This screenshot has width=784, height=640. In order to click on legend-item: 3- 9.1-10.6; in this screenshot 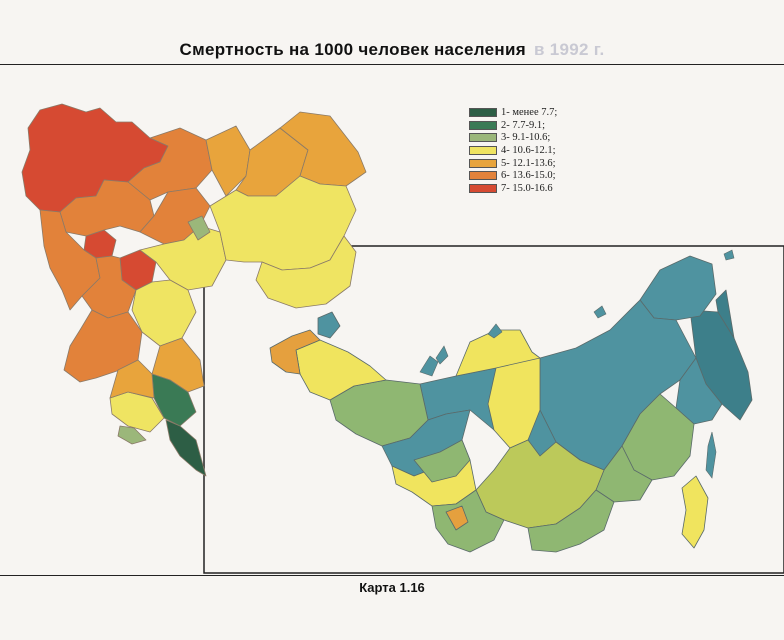, I will do `click(513, 137)`.